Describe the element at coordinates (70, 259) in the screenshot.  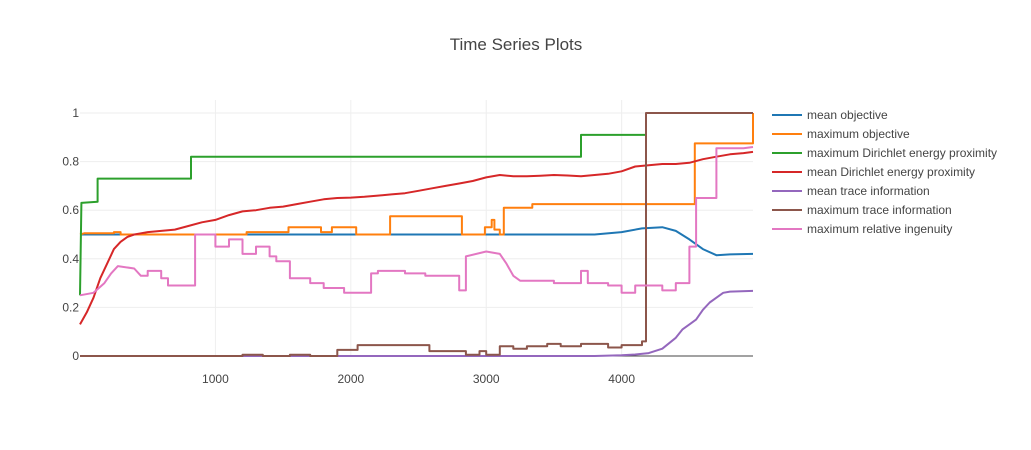
I see `y-tick-label: 0.4` at that location.